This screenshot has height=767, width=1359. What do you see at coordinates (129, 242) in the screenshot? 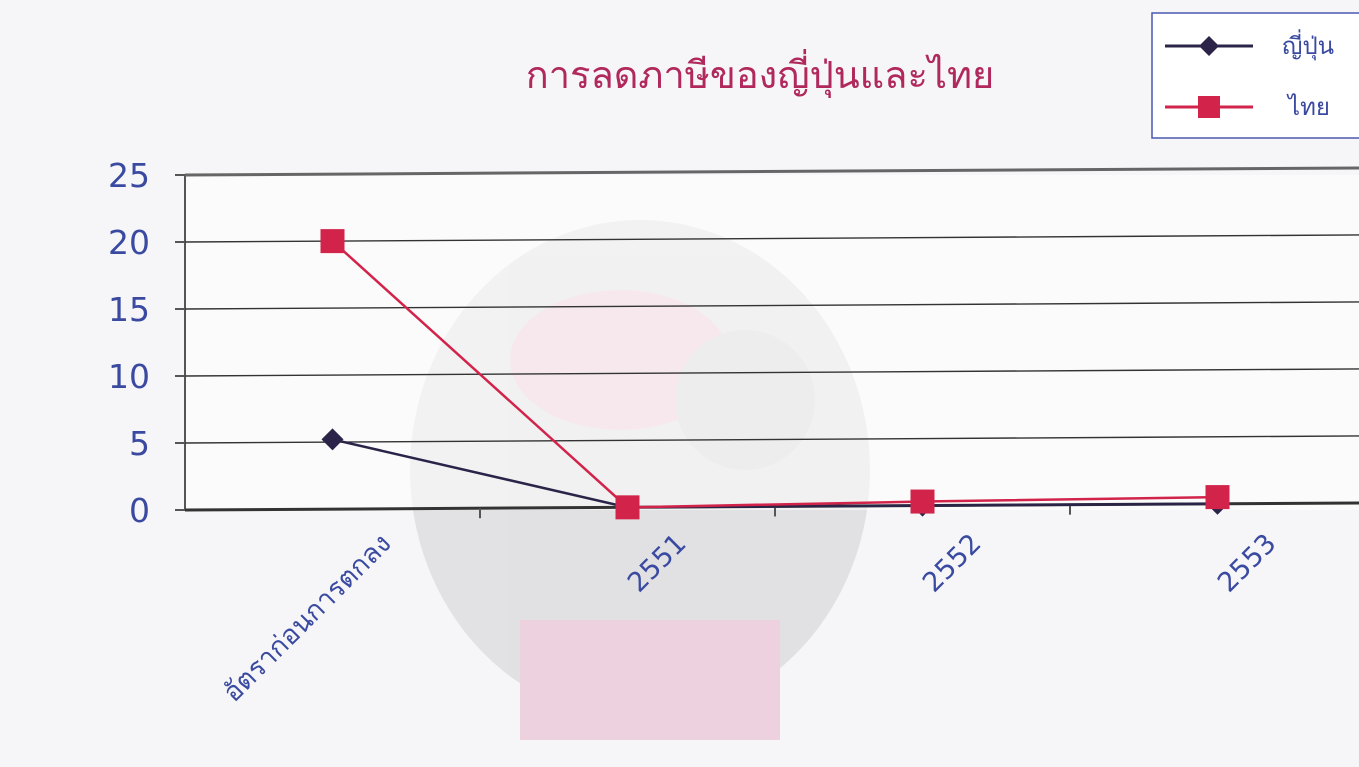
I see `y-tick-label: 20` at bounding box center [129, 242].